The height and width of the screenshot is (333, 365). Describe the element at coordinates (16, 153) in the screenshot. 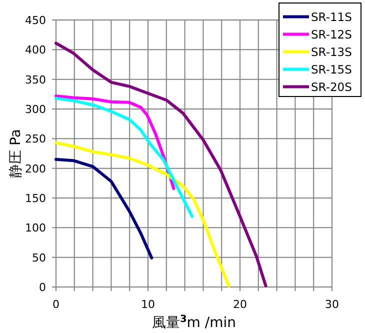

I see `ylabel: 静圧 Pa` at that location.